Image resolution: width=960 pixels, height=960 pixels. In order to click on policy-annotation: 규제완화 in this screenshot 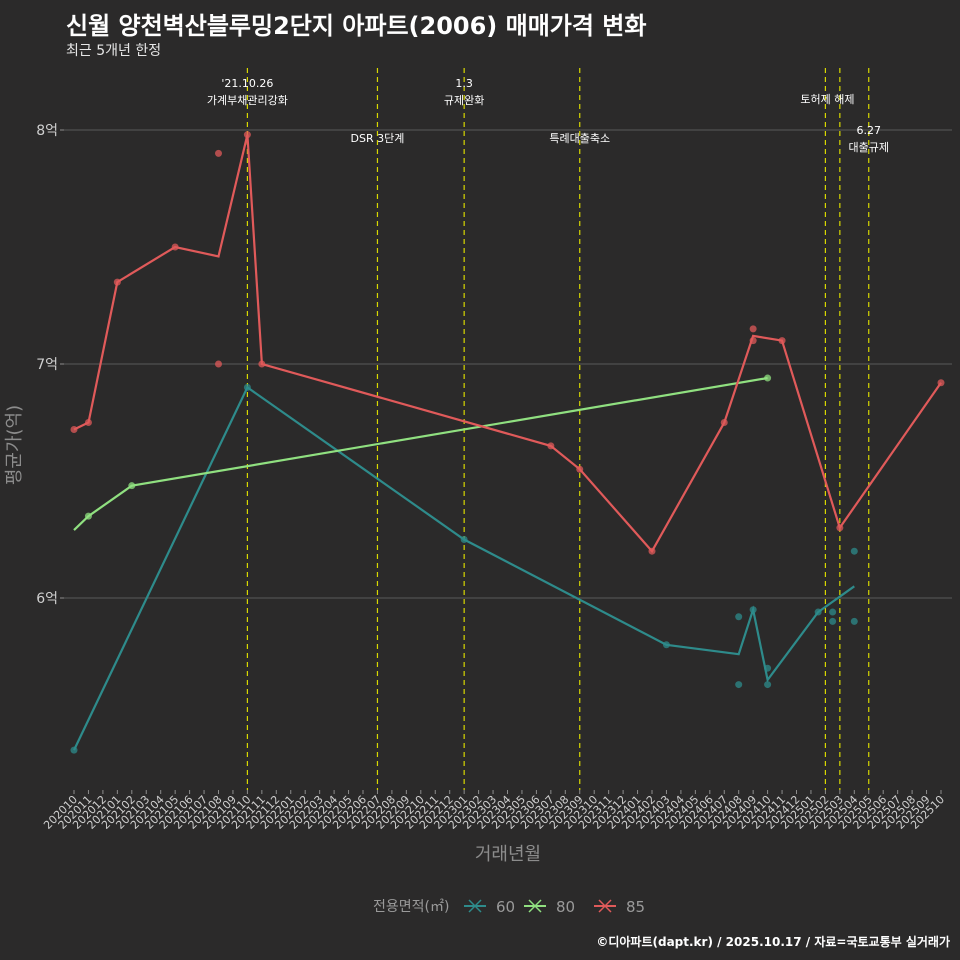, I will do `click(464, 100)`.